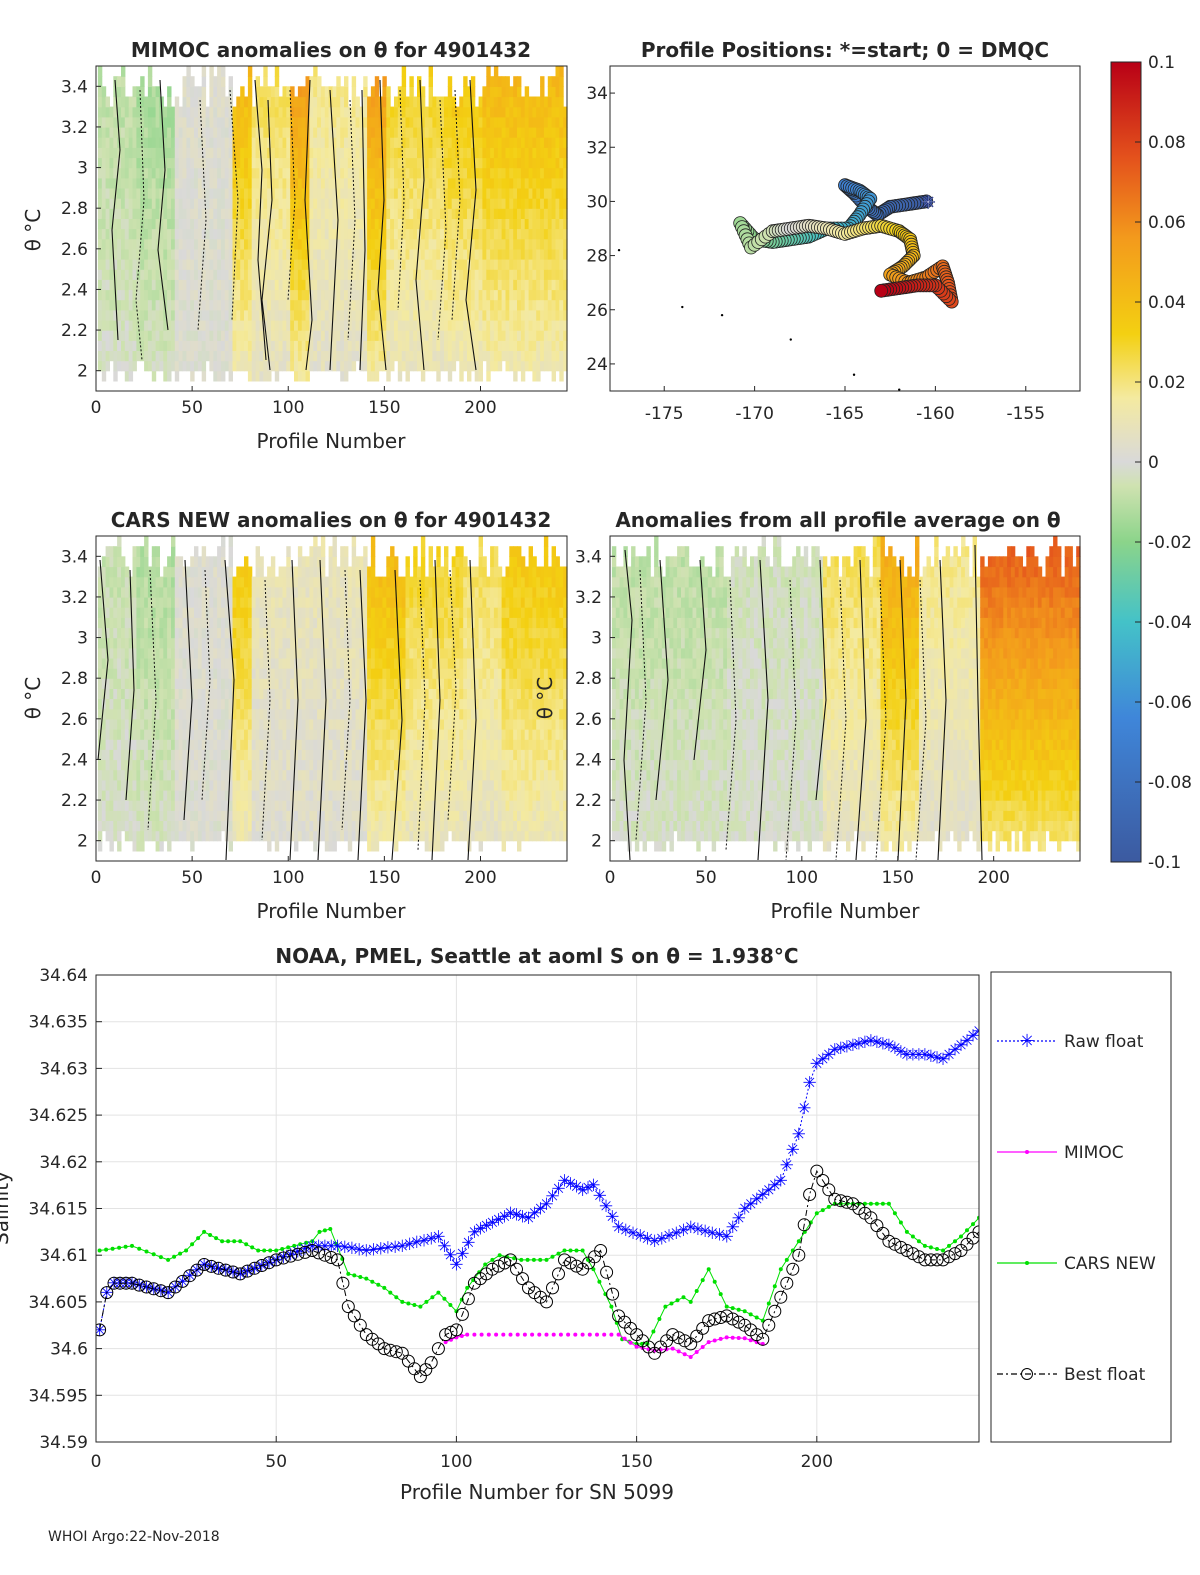 Image resolution: width=1200 pixels, height=1575 pixels. What do you see at coordinates (74, 128) in the screenshot?
I see `y-tick-label: 3.2` at bounding box center [74, 128].